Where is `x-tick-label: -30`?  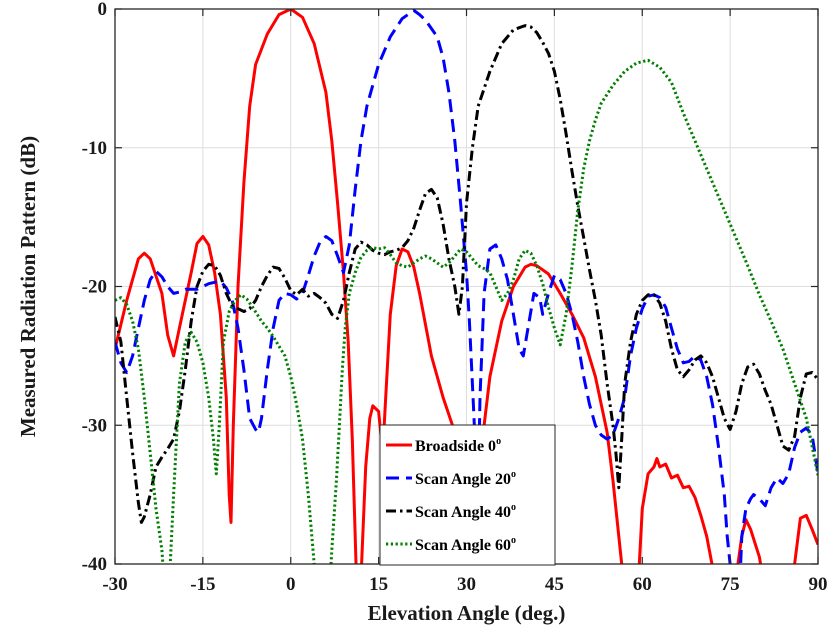 x-tick-label: -30 is located at coordinates (114, 584).